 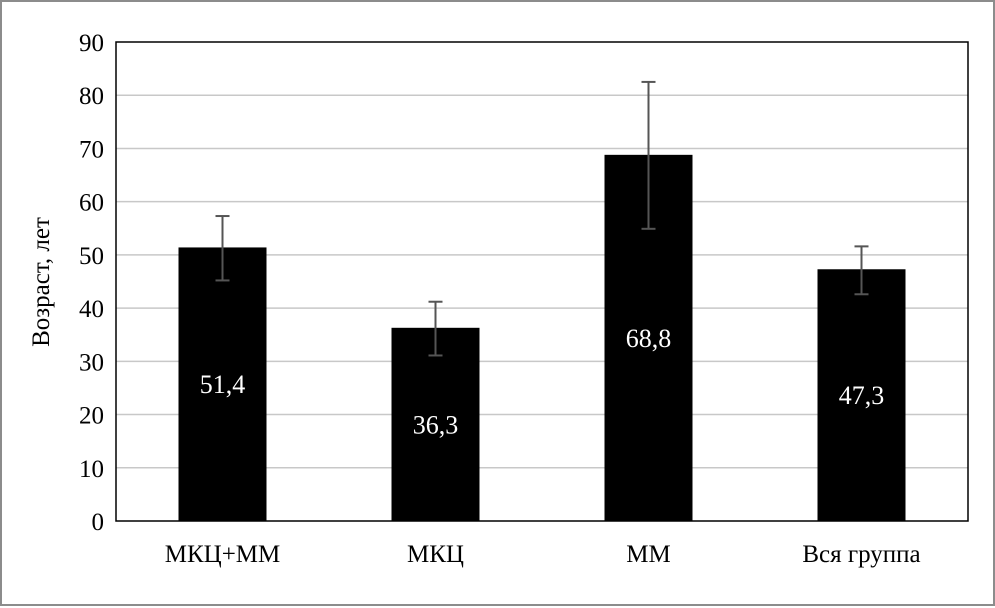 I want to click on y-tick-label: 10, so click(x=91, y=469).